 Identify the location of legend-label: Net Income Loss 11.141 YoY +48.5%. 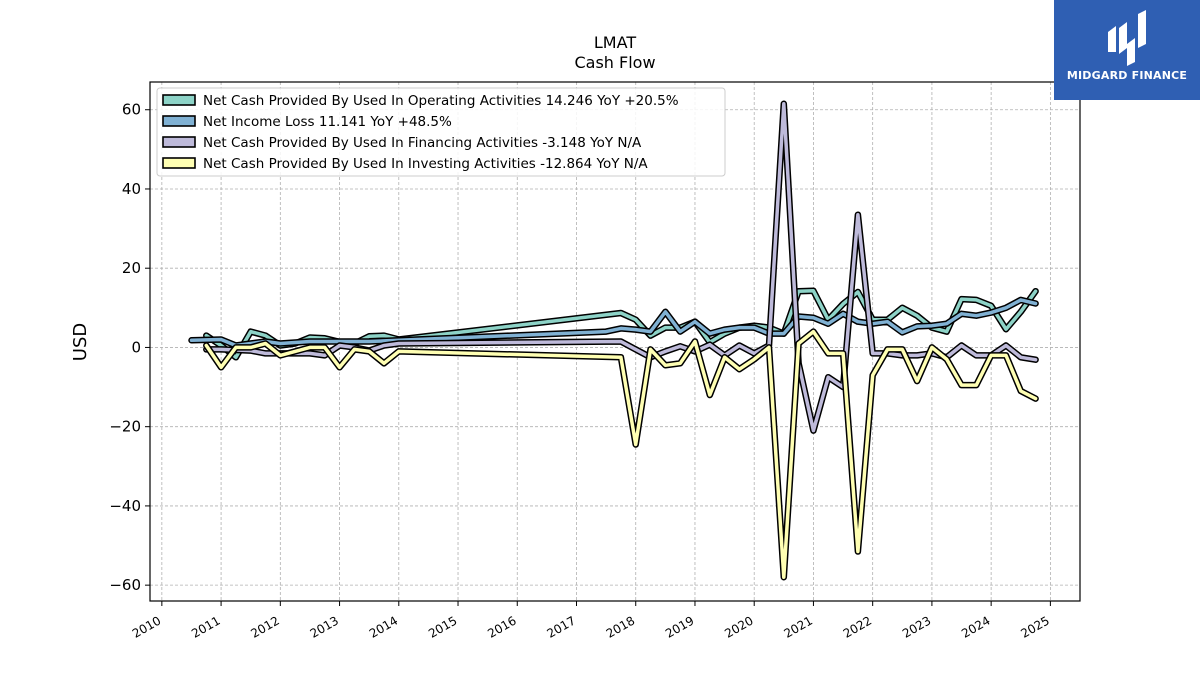
(327, 122).